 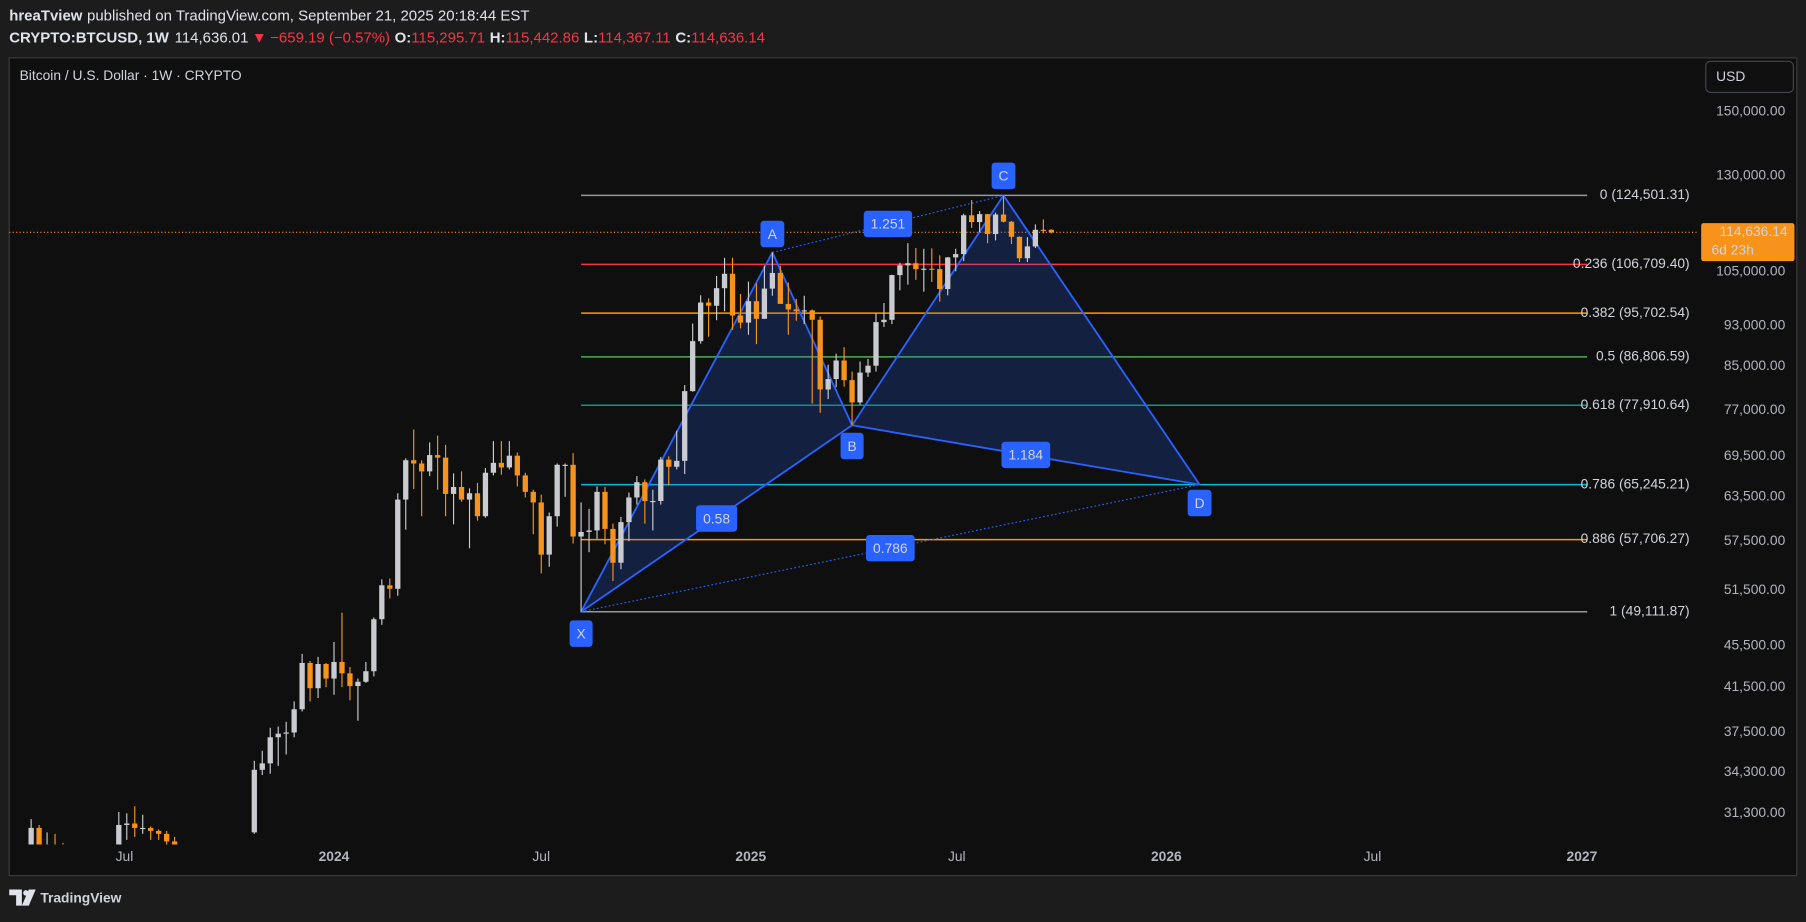 I want to click on pattern-point-label-group: X, so click(x=581, y=633).